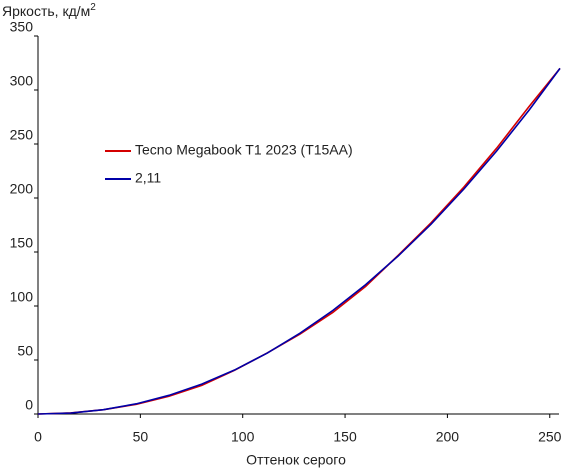 The height and width of the screenshot is (469, 561). Describe the element at coordinates (244, 150) in the screenshot. I see `legend-label: Tecno Megabook T1 2023 (T15AA)` at that location.